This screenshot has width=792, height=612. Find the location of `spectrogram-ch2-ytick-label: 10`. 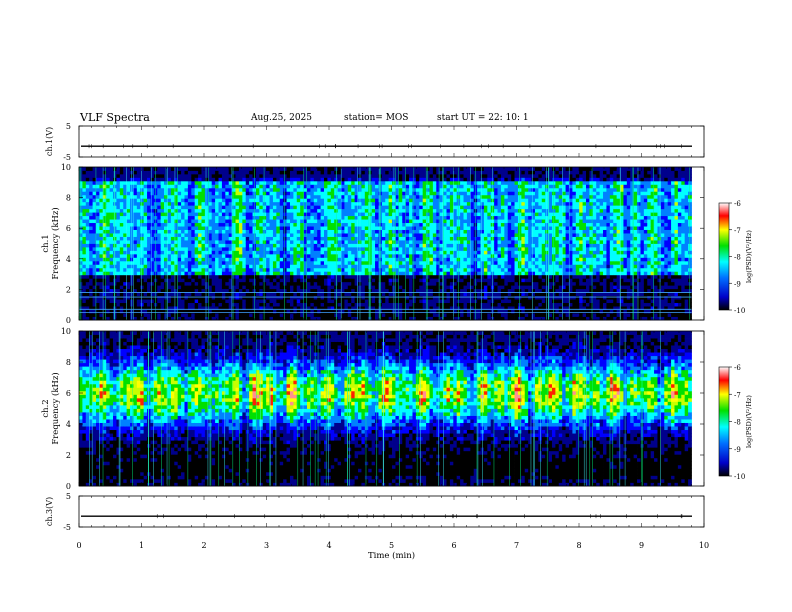

spectrogram-ch2-ytick-label: 10 is located at coordinates (66, 331).